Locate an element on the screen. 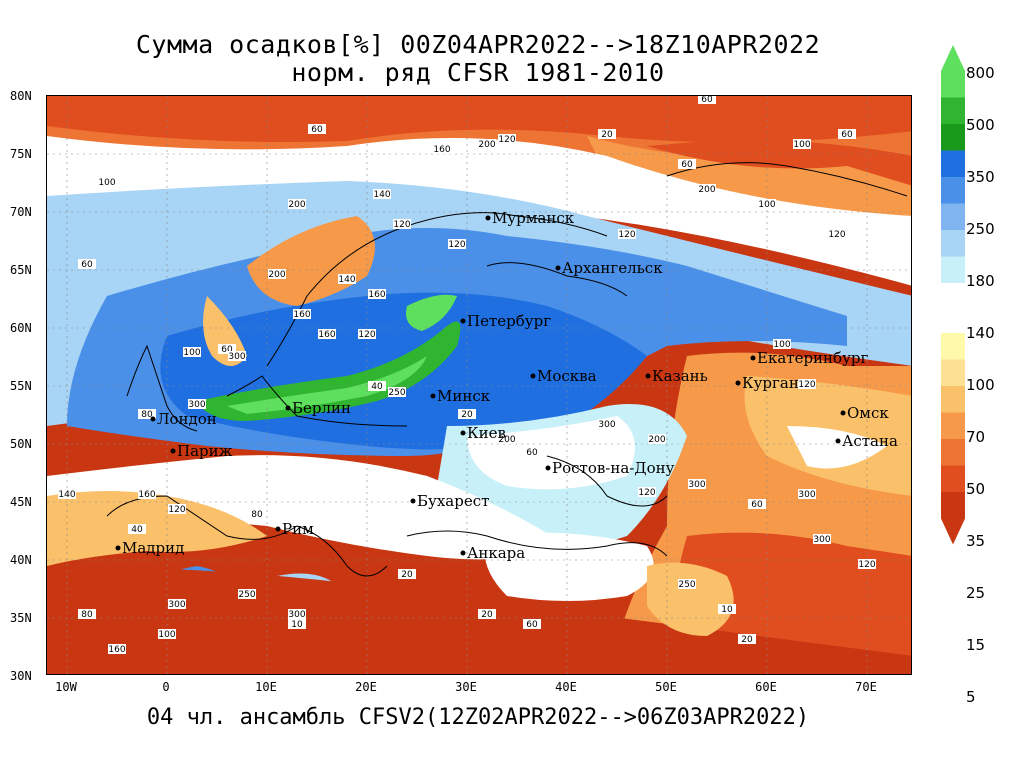  city-label: Казань is located at coordinates (680, 376).